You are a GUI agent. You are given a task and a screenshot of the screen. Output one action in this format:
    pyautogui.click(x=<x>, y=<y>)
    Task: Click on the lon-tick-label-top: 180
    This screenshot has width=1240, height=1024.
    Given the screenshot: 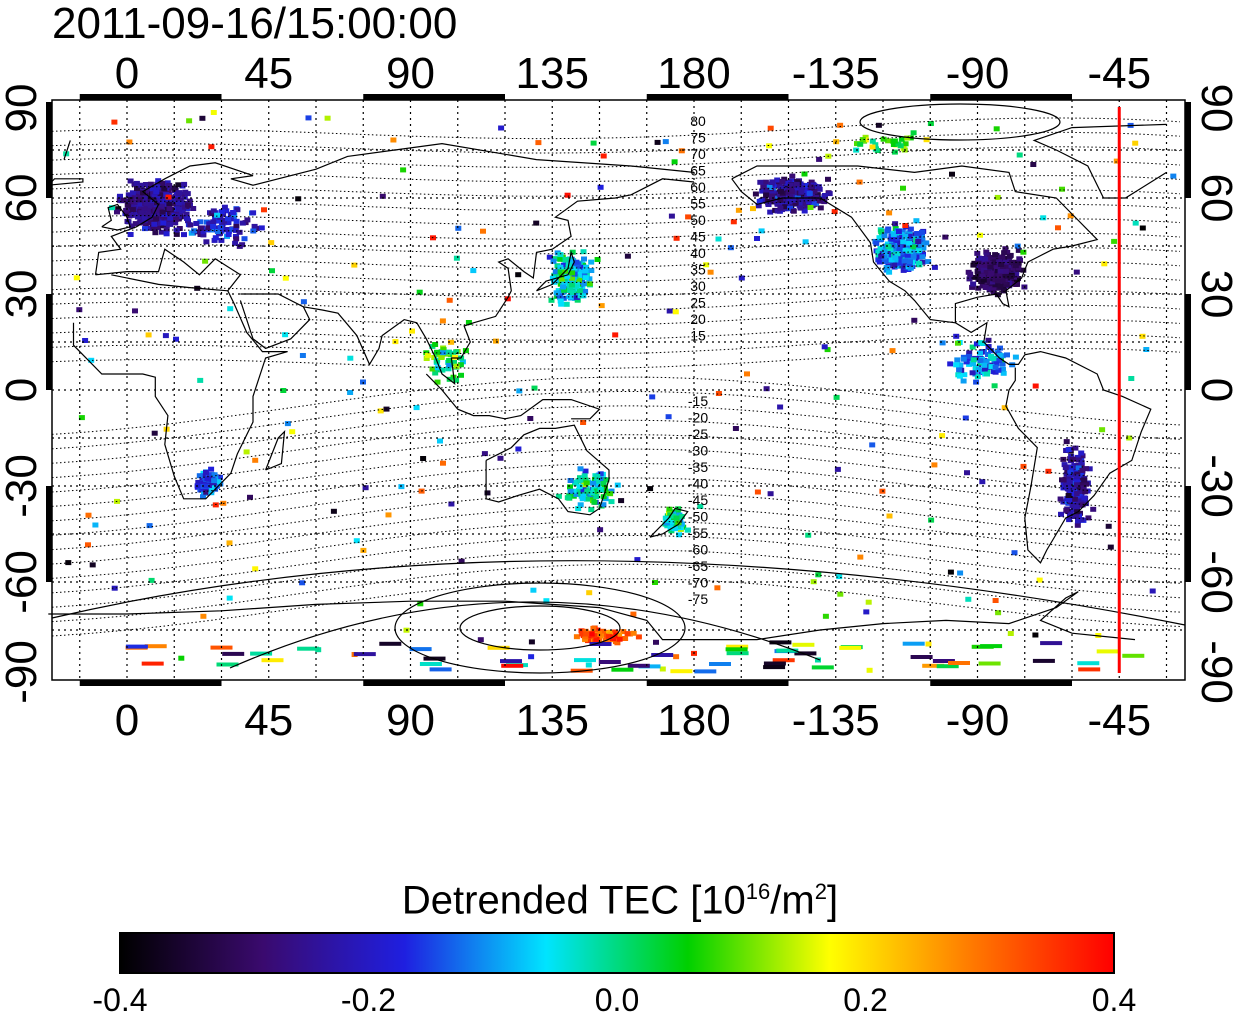 What is the action you would take?
    pyautogui.click(x=693, y=73)
    